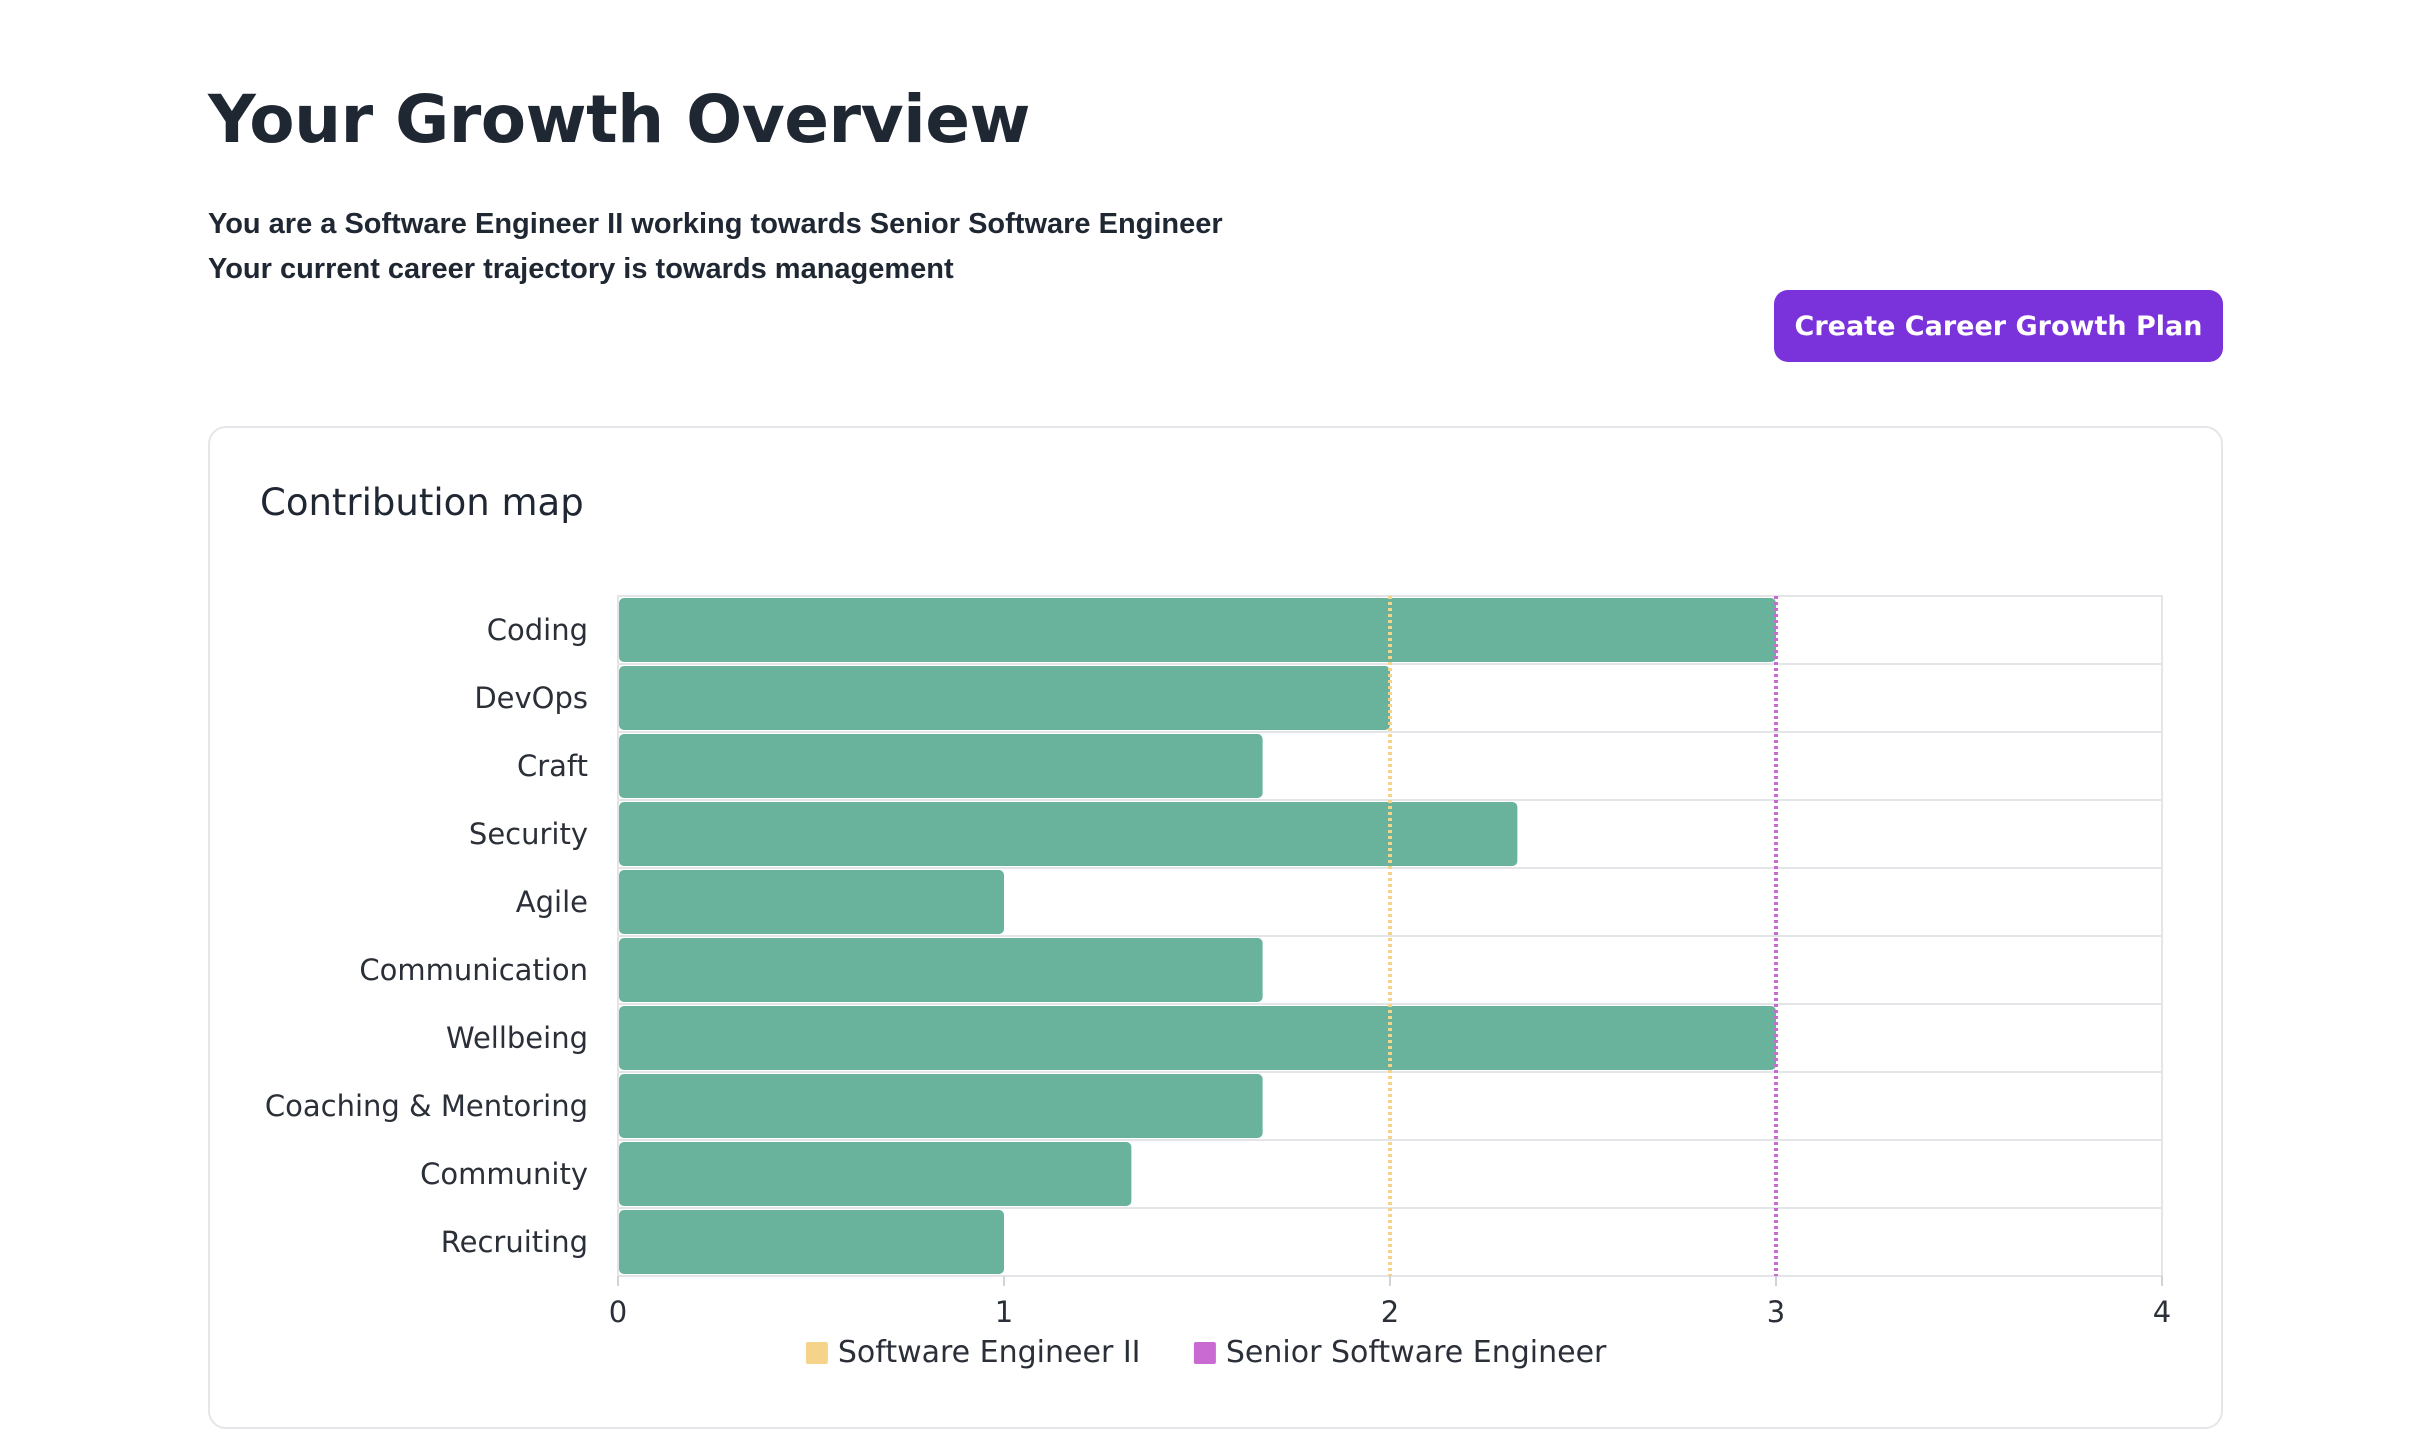 This screenshot has height=1442, width=2418. Describe the element at coordinates (426, 1106) in the screenshot. I see `category-label-coaching-and-mentoring: Coaching & Mentoring` at that location.